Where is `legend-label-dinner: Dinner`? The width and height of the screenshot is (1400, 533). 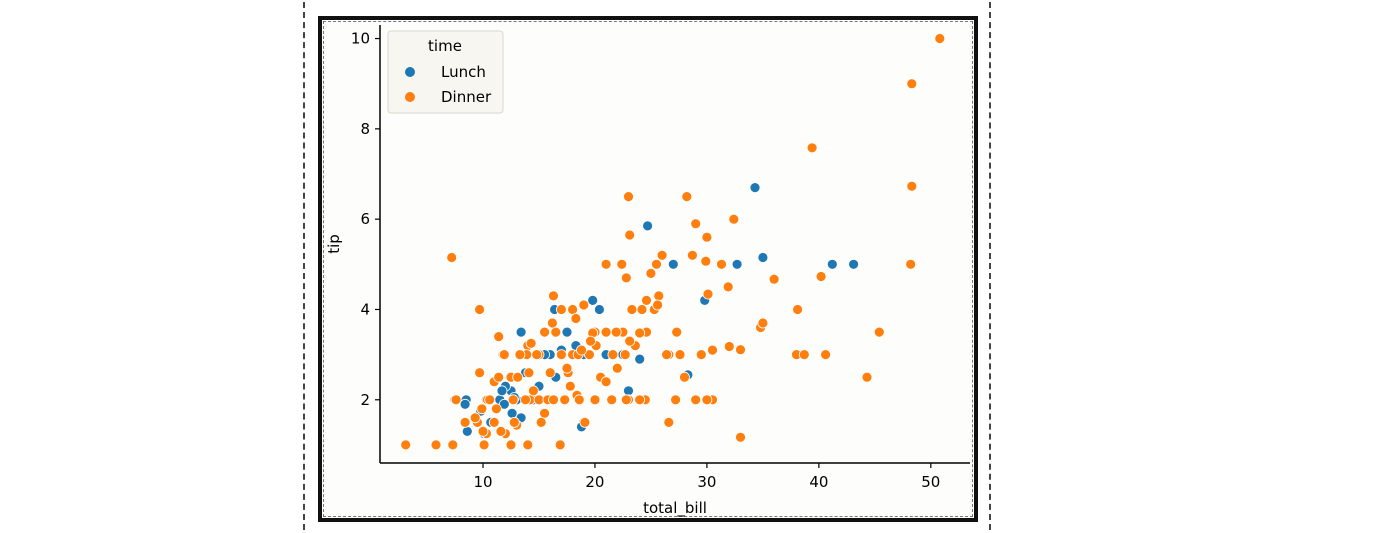
legend-label-dinner: Dinner is located at coordinates (466, 97).